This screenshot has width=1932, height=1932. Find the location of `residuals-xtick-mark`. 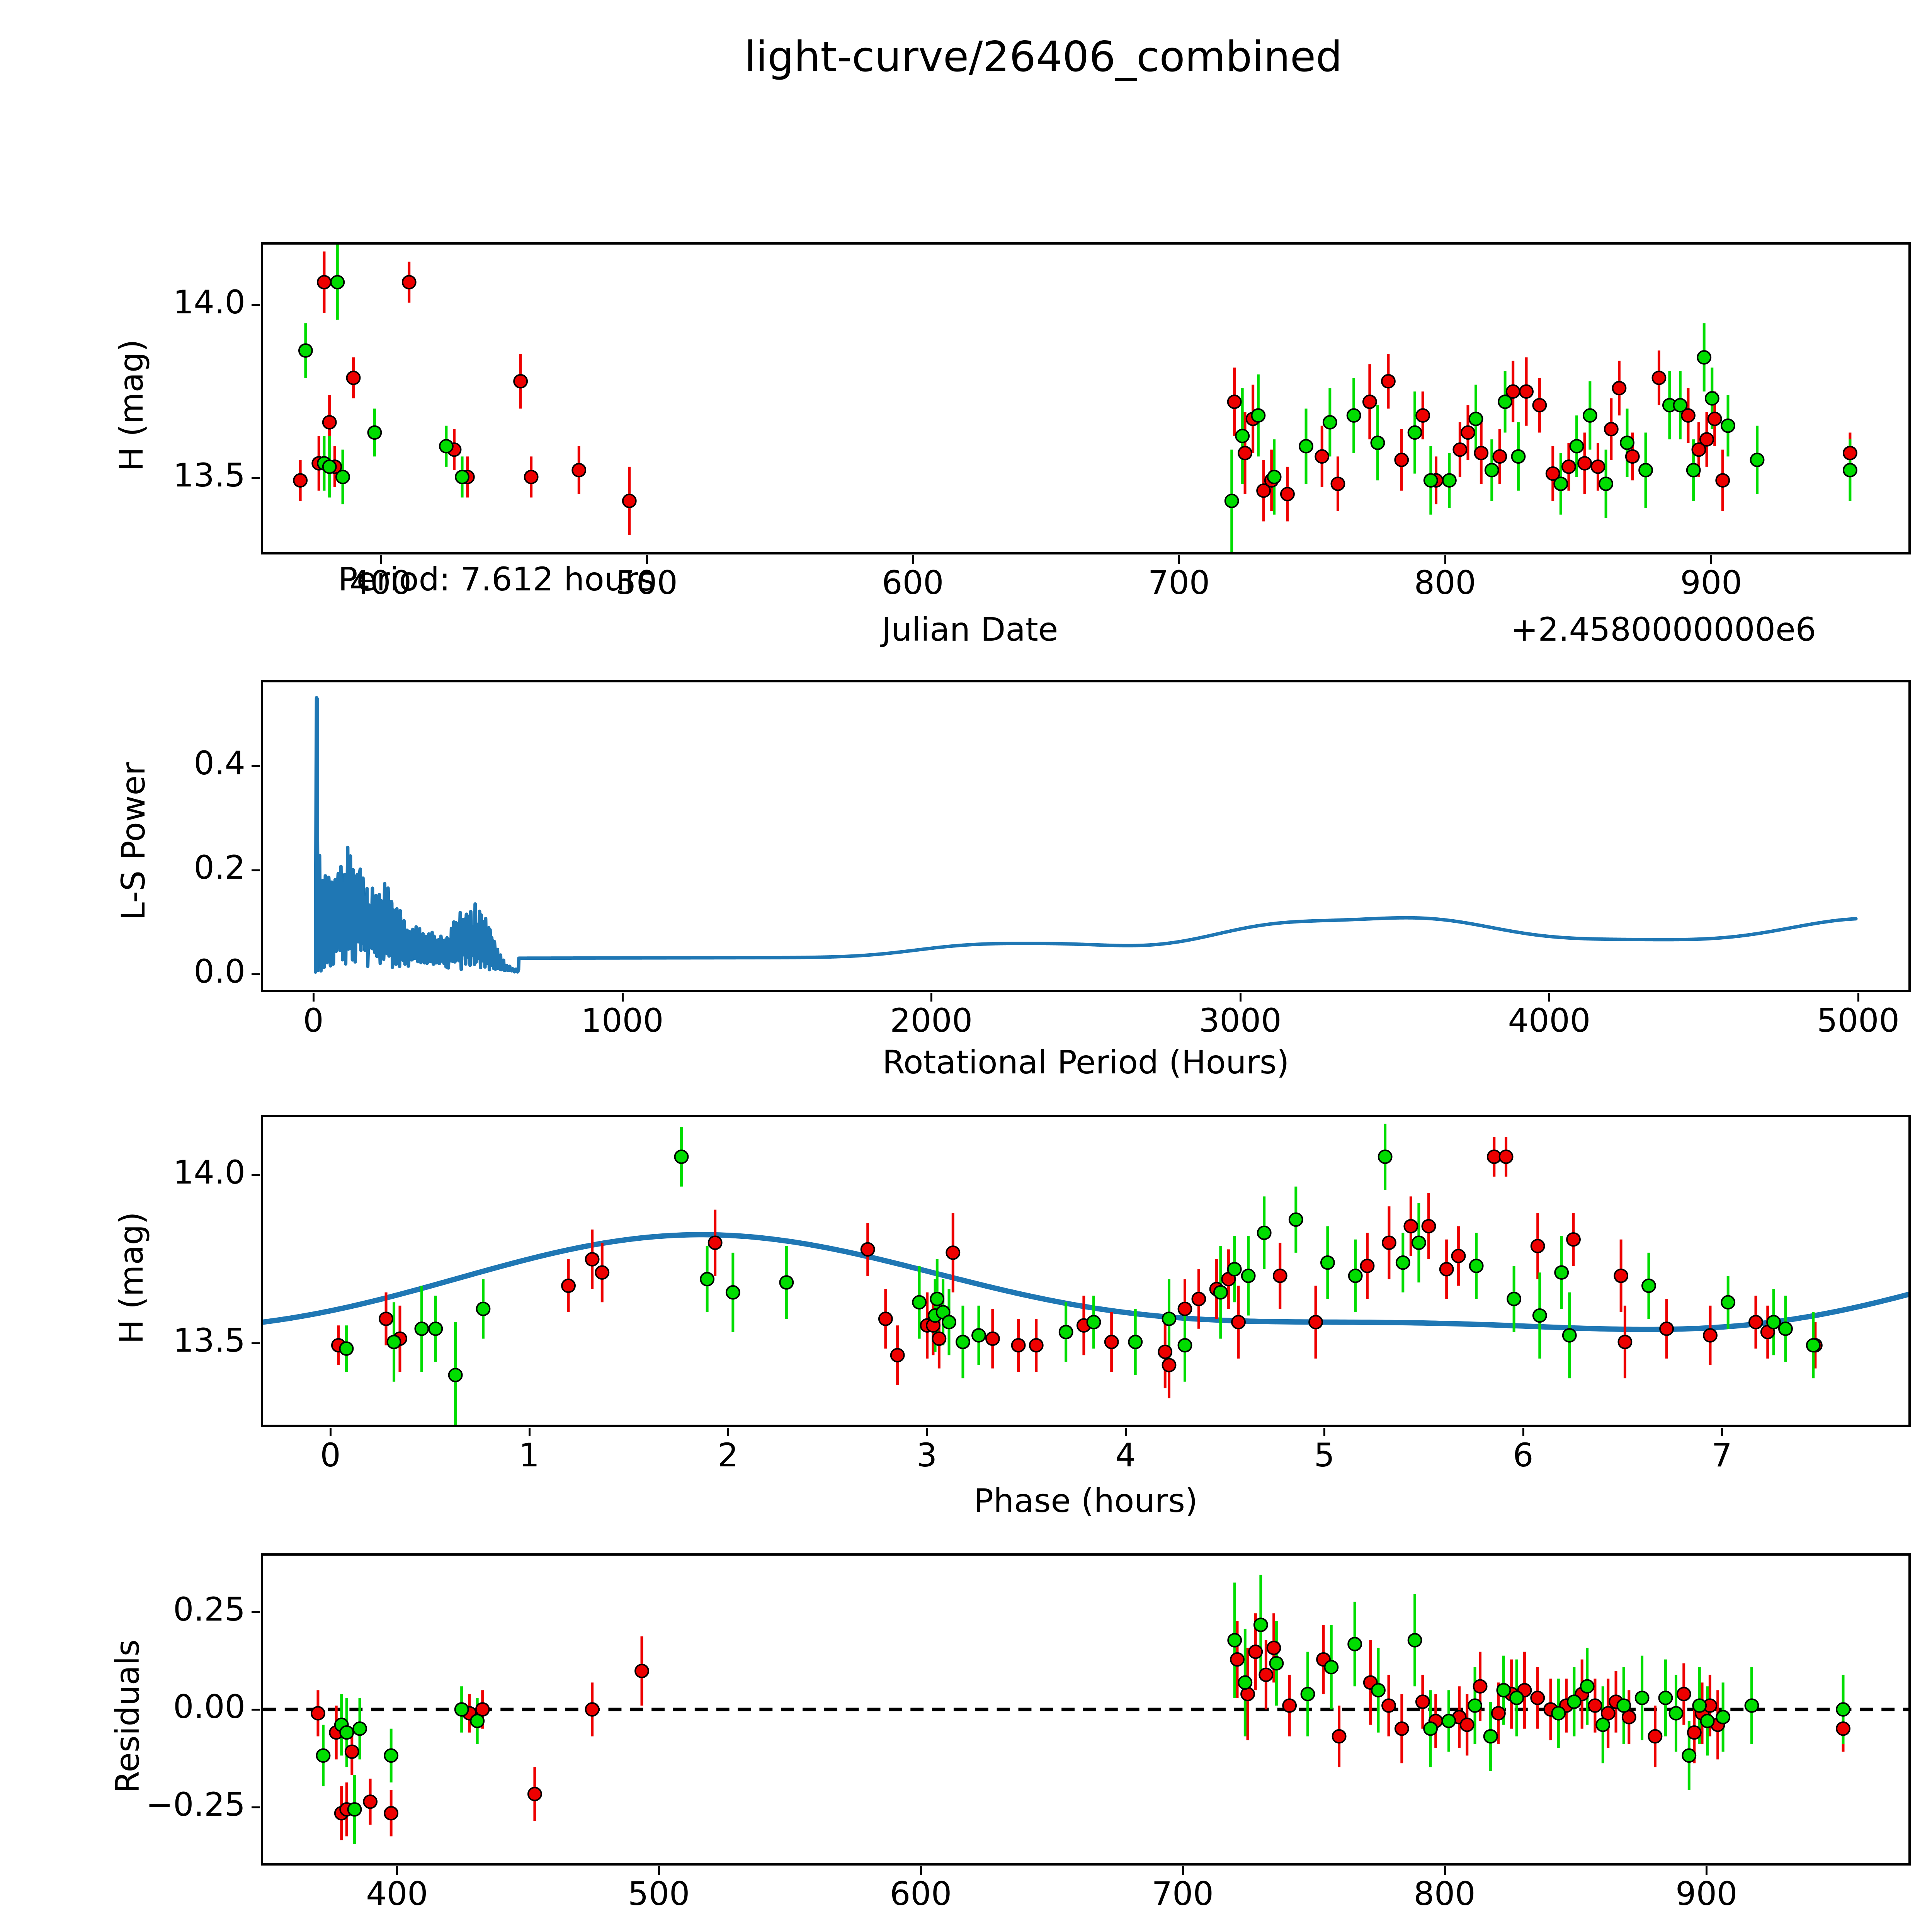

residuals-xtick-mark is located at coordinates (659, 1870).